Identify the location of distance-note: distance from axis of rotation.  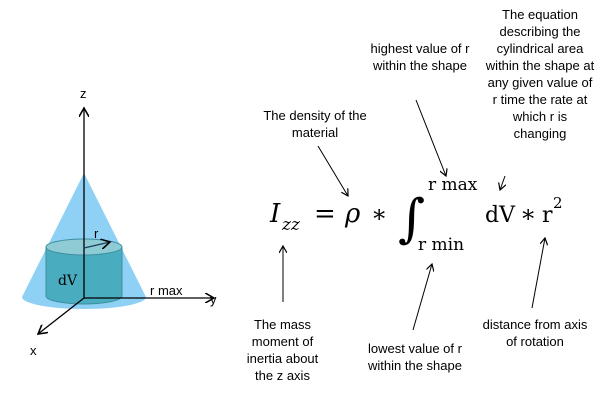
(535, 333).